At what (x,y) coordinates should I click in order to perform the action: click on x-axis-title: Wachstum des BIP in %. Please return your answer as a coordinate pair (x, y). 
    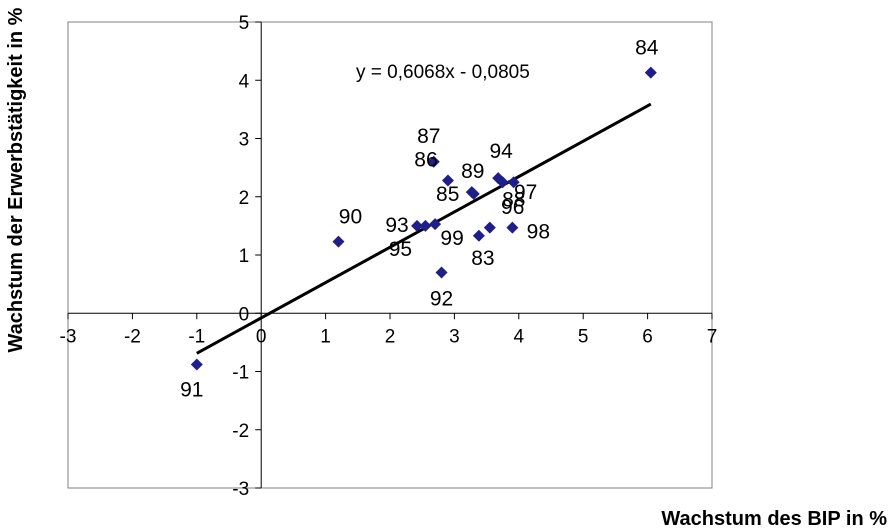
    Looking at the image, I should click on (774, 519).